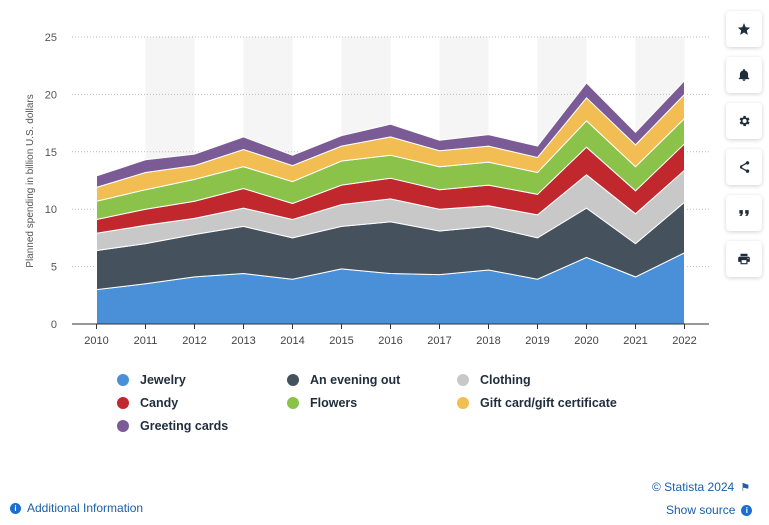 The height and width of the screenshot is (525, 769). I want to click on legend-label: Flowers, so click(334, 403).